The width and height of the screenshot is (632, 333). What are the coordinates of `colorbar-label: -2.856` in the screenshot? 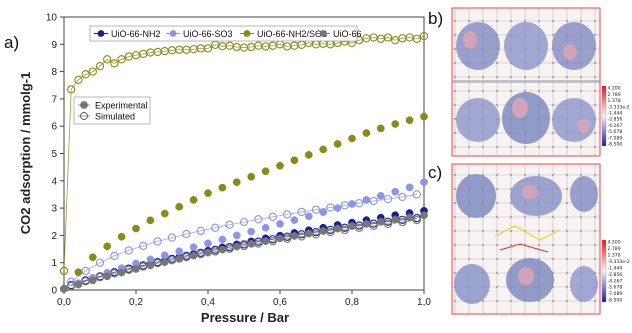 It's located at (615, 275).